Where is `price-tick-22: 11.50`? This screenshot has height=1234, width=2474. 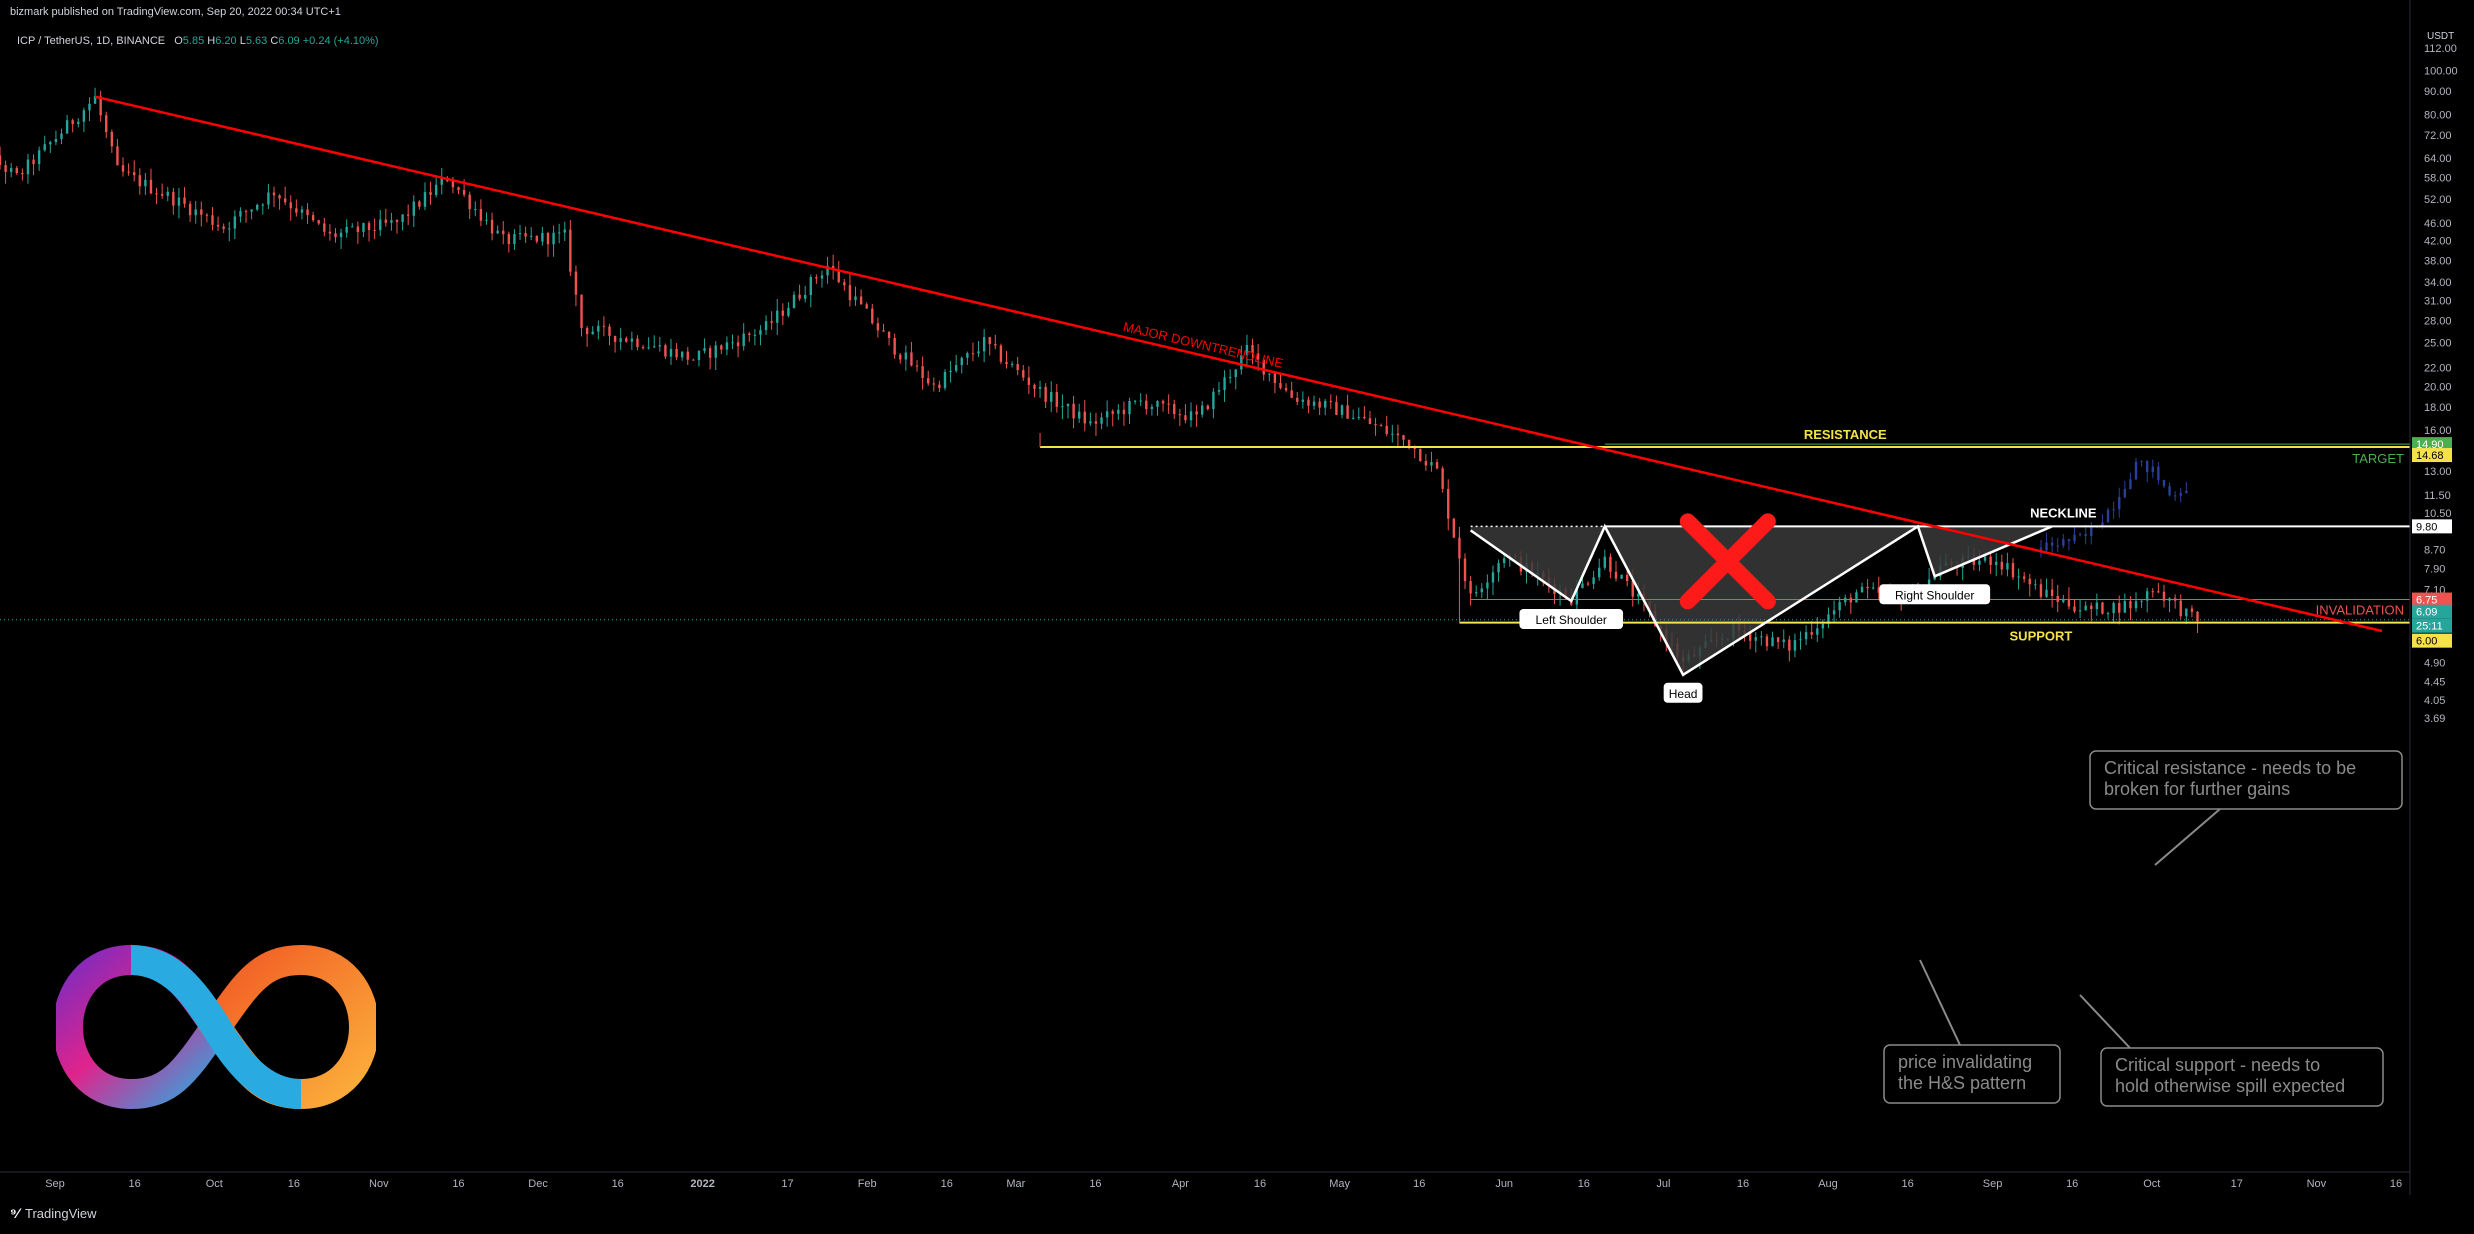
price-tick-22: 11.50 is located at coordinates (2437, 496).